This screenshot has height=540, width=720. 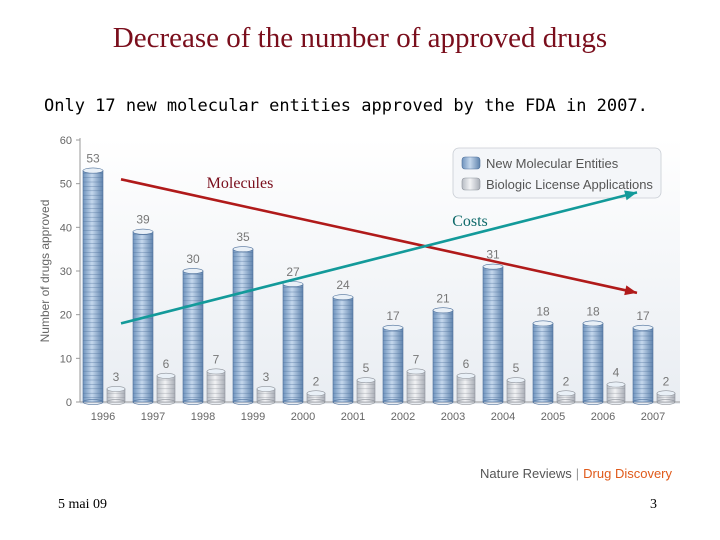 I want to click on legend-box, so click(x=557, y=173).